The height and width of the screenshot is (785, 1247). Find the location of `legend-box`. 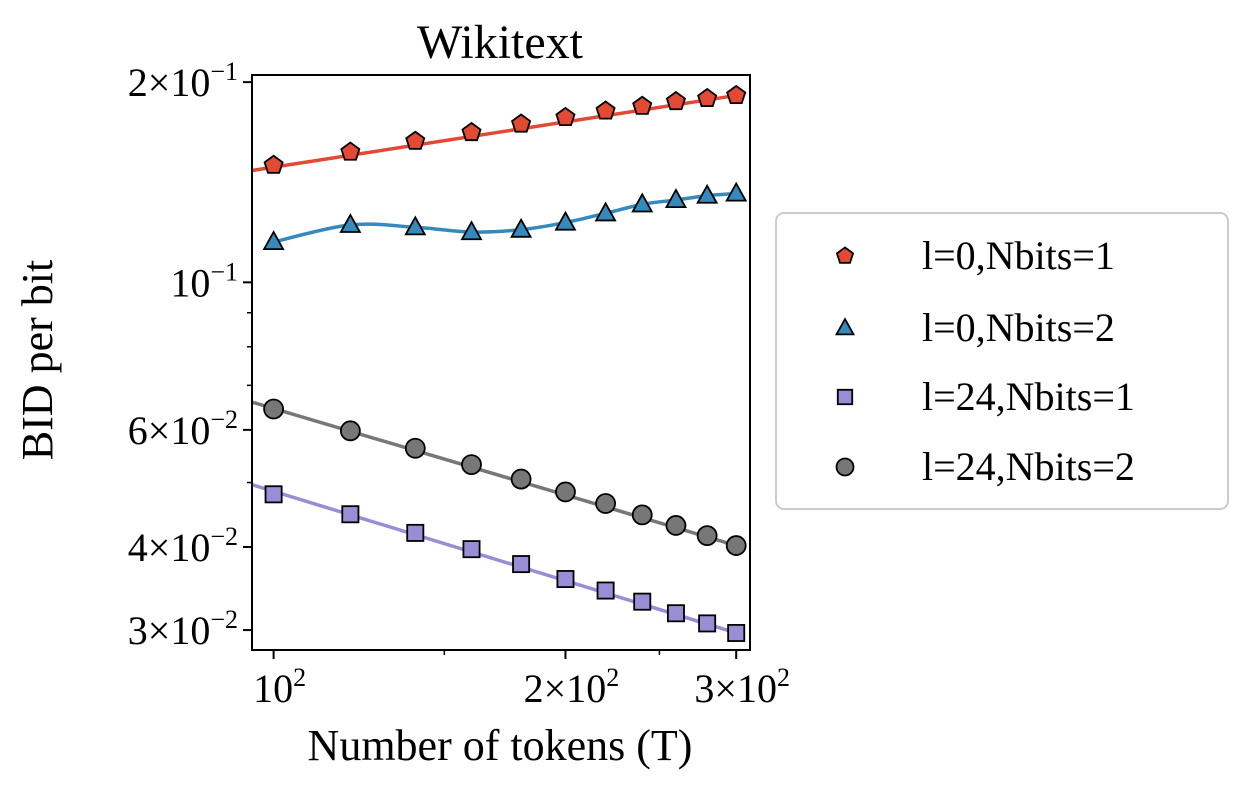

legend-box is located at coordinates (1002, 361).